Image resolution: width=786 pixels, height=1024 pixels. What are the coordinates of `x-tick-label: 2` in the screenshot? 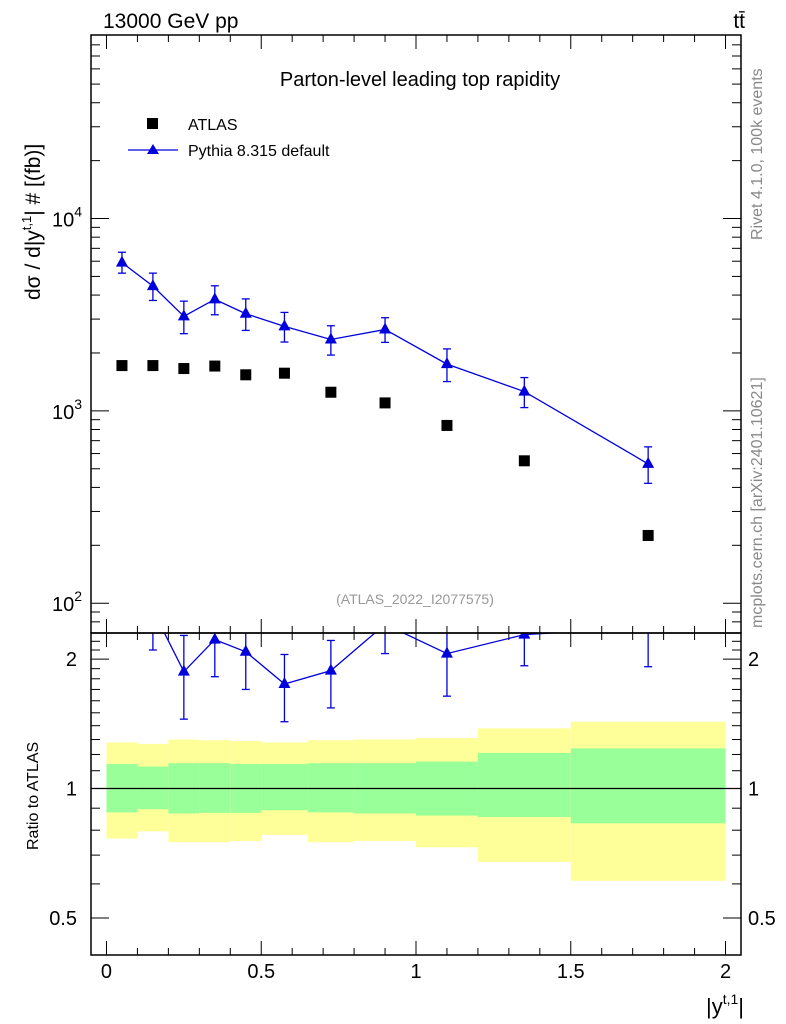 It's located at (725, 972).